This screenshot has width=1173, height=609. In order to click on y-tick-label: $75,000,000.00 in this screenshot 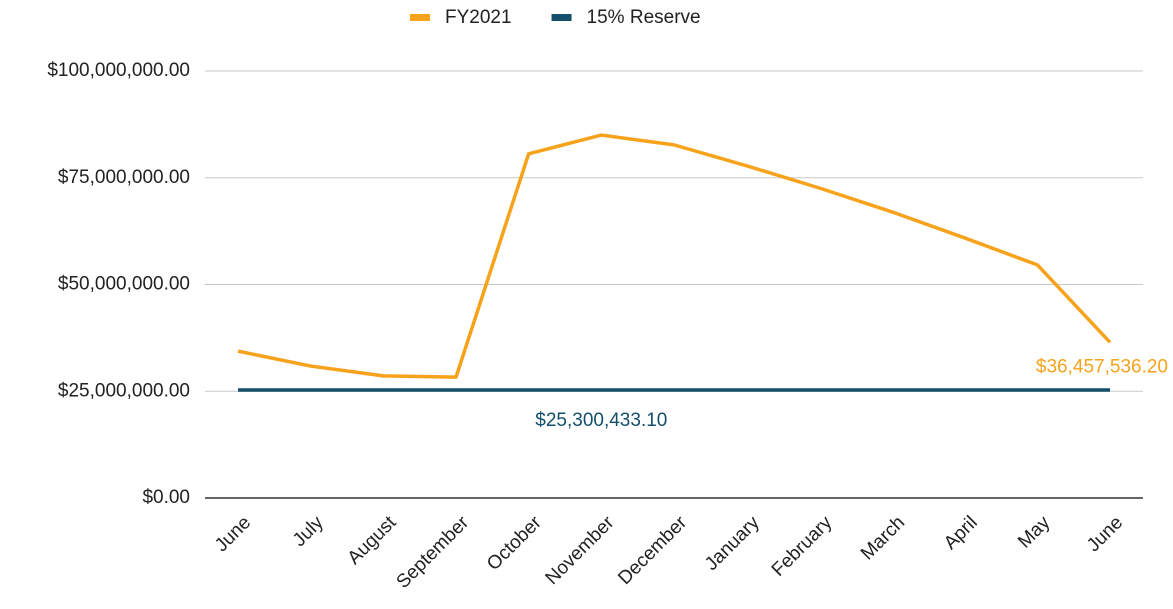, I will do `click(124, 177)`.